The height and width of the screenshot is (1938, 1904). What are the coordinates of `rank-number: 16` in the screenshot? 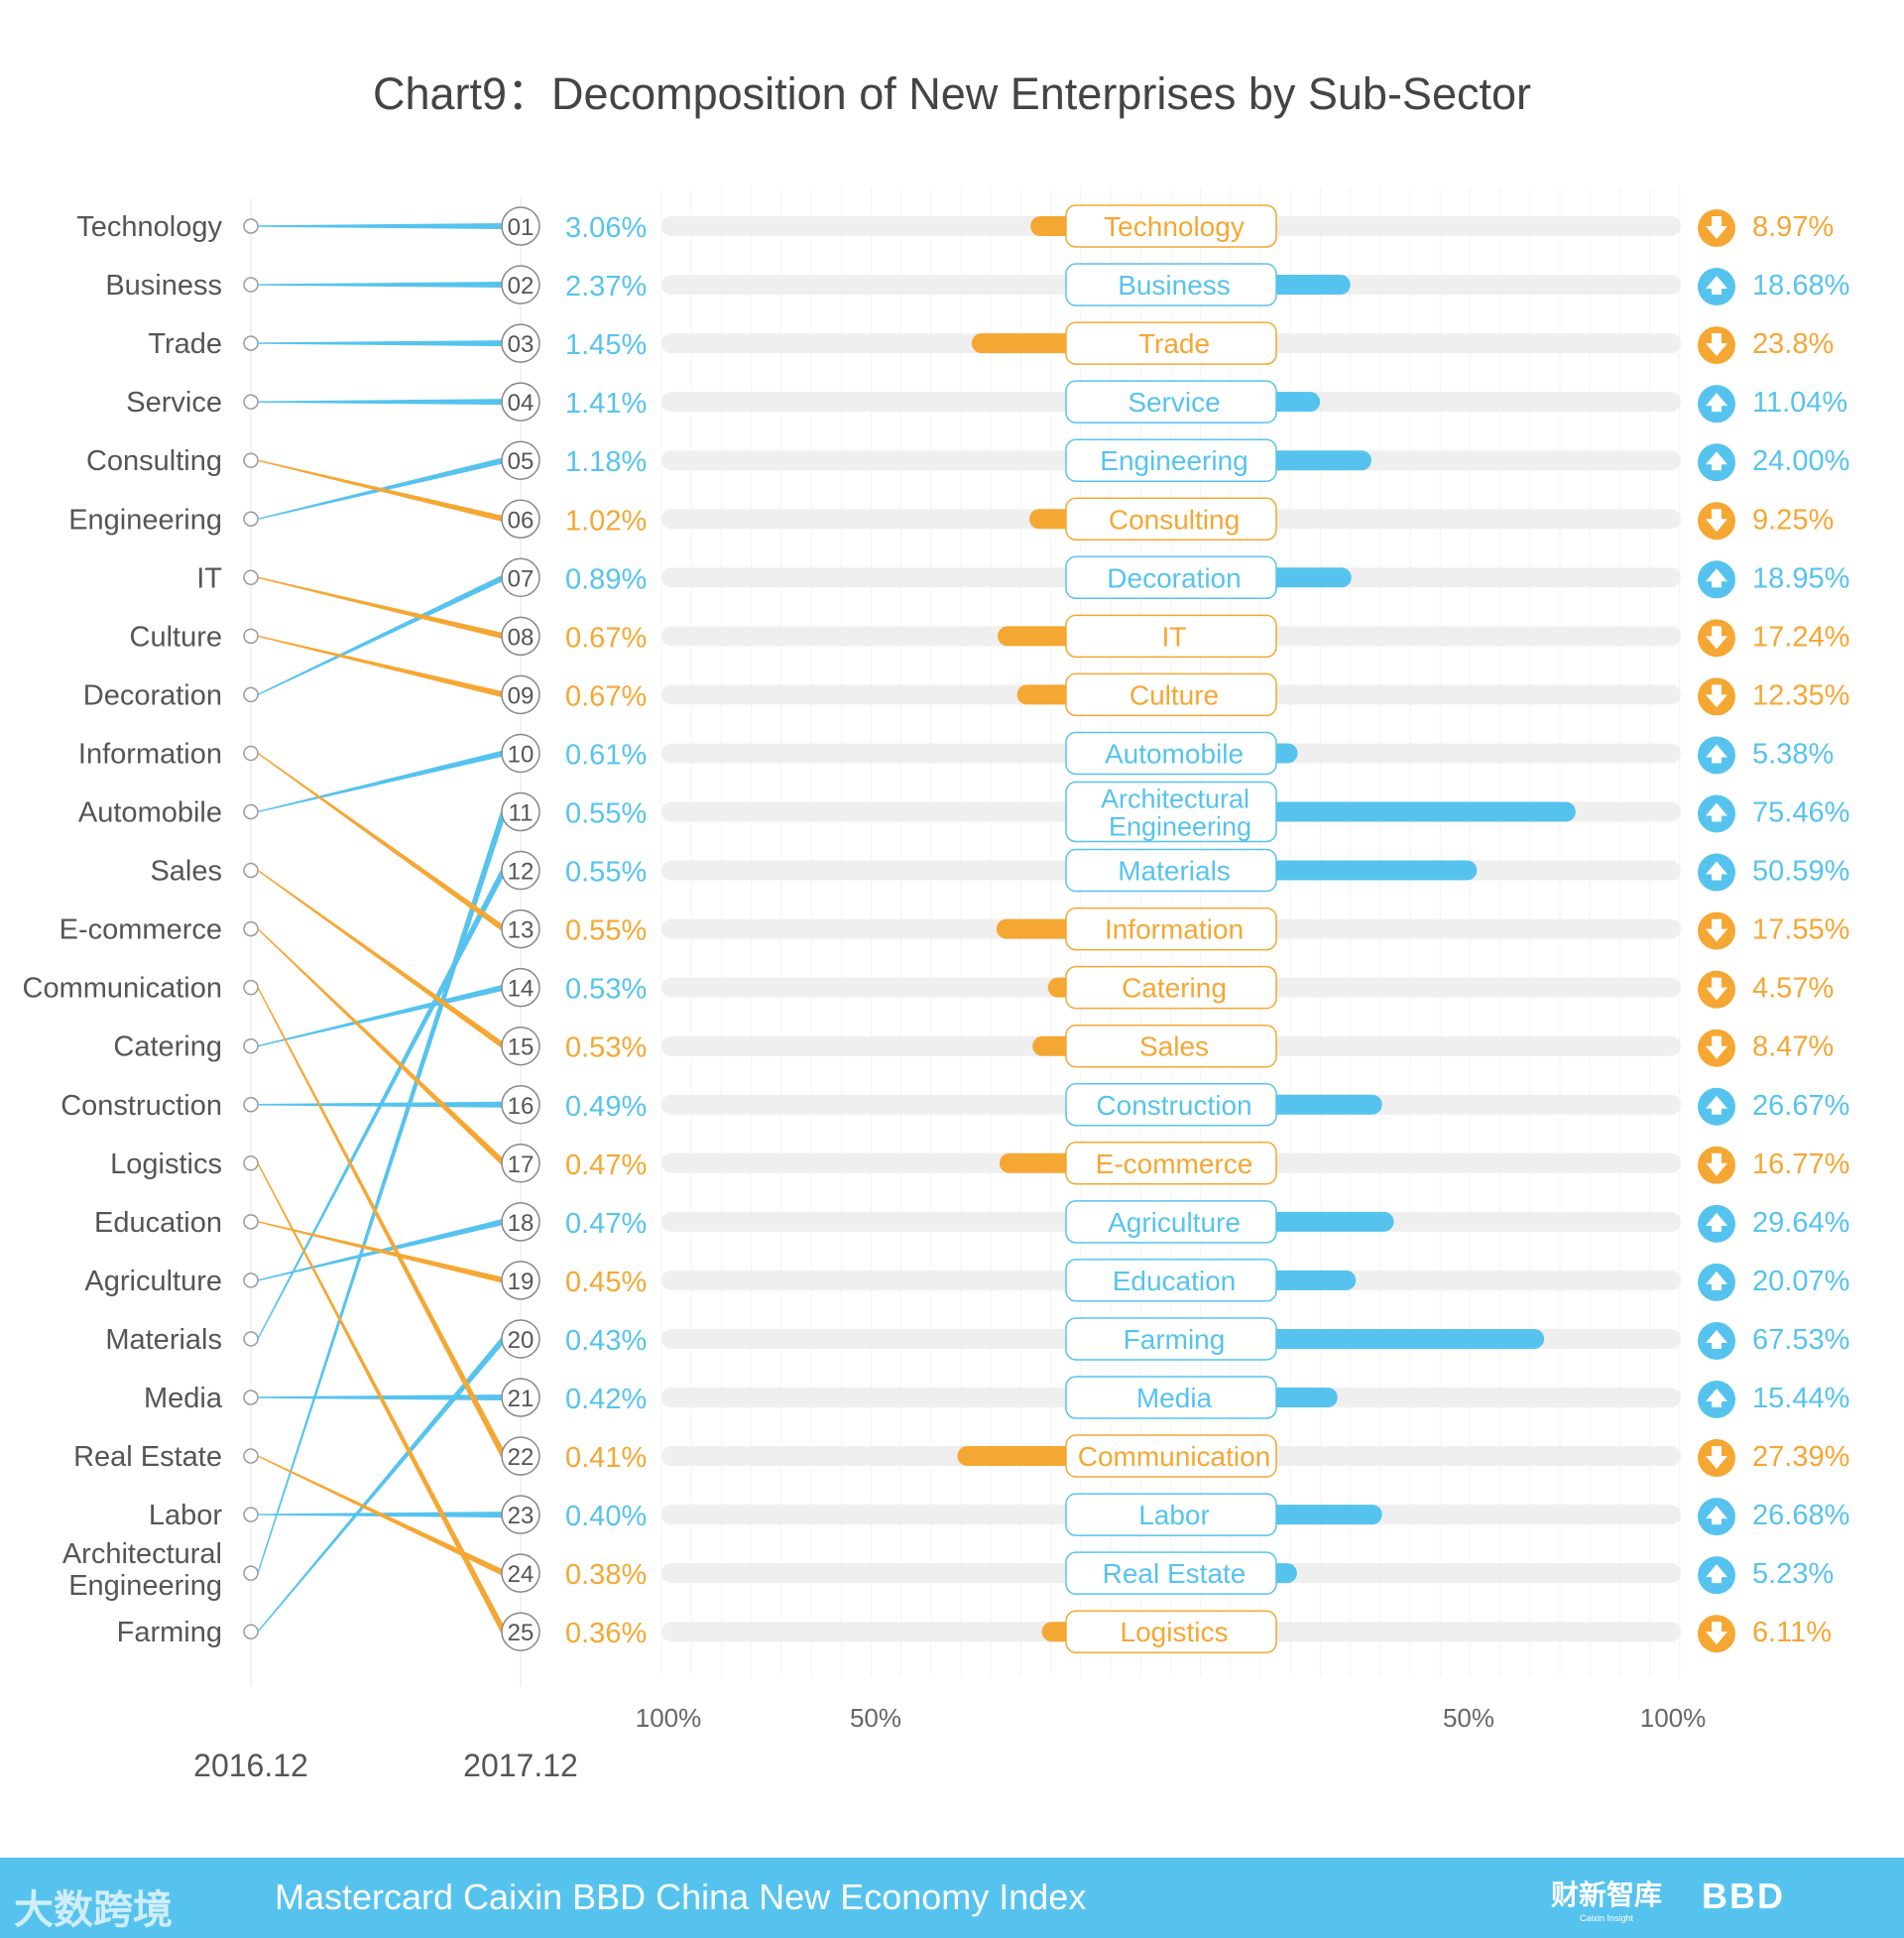 It's located at (521, 1106).